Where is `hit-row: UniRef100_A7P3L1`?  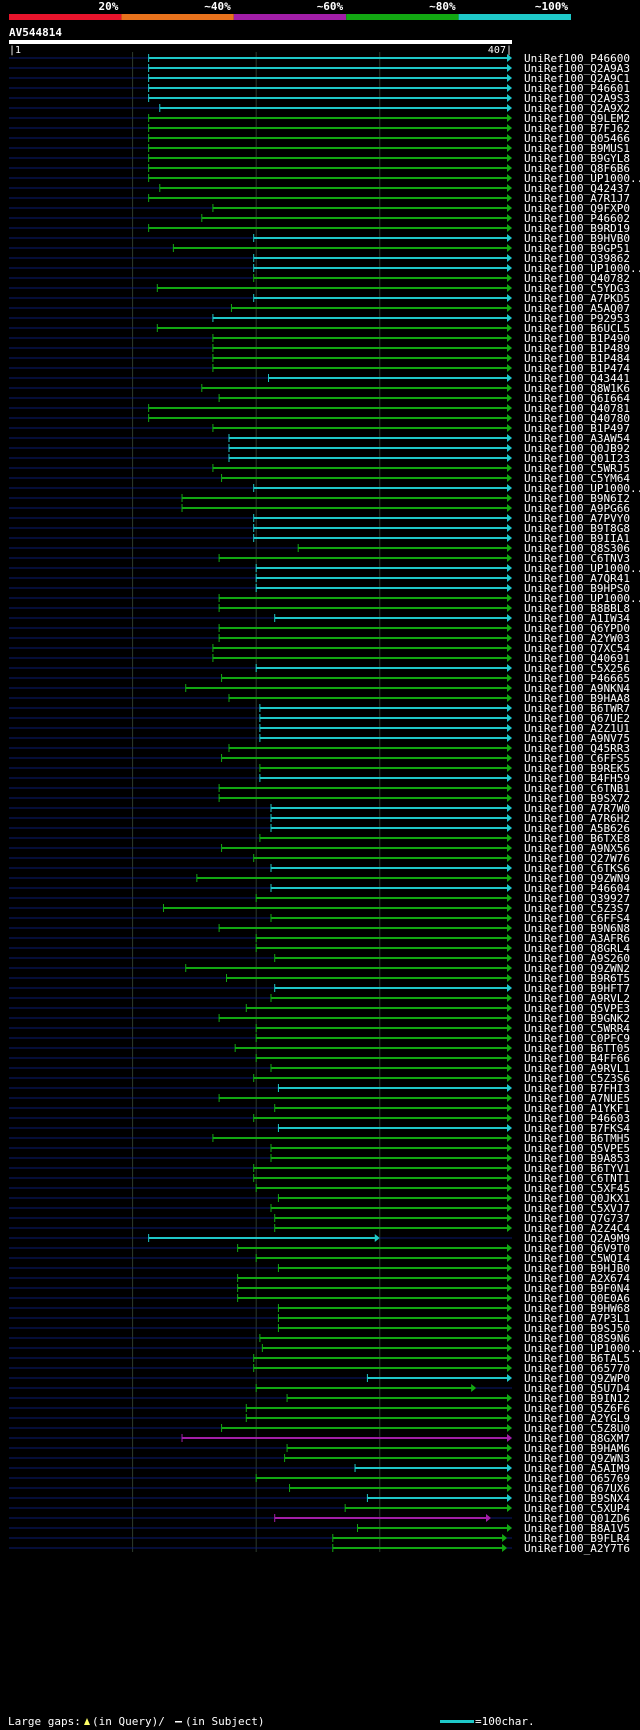 hit-row: UniRef100_A7P3L1 is located at coordinates (319, 1318).